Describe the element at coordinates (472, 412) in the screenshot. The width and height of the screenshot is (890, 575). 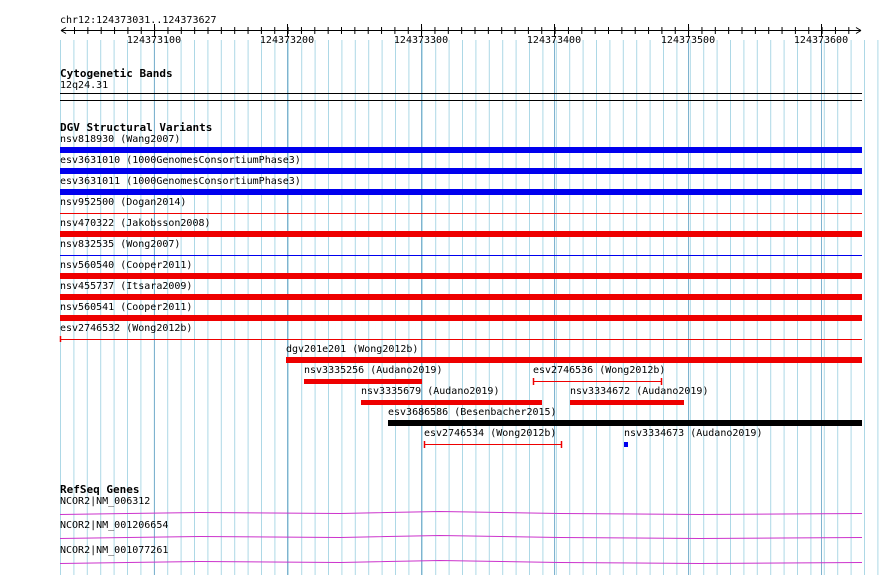
I see `dgv-feature-label: esv3686586 (Besenbacher2015)` at that location.